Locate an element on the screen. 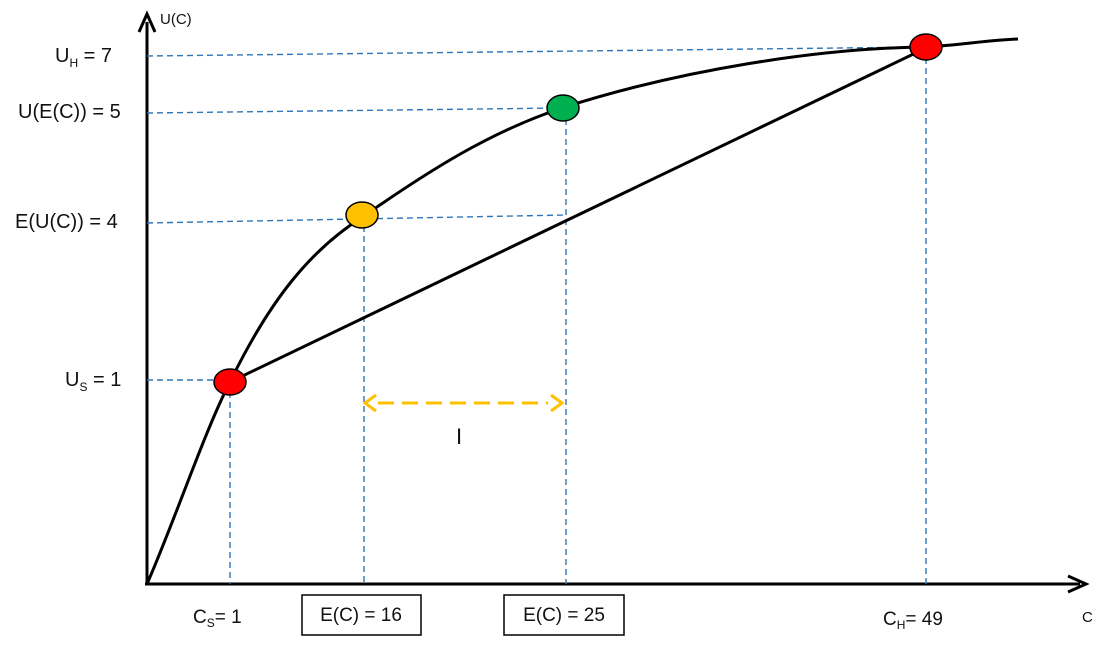 The image size is (1108, 660). guide-uec is located at coordinates (354, 110).